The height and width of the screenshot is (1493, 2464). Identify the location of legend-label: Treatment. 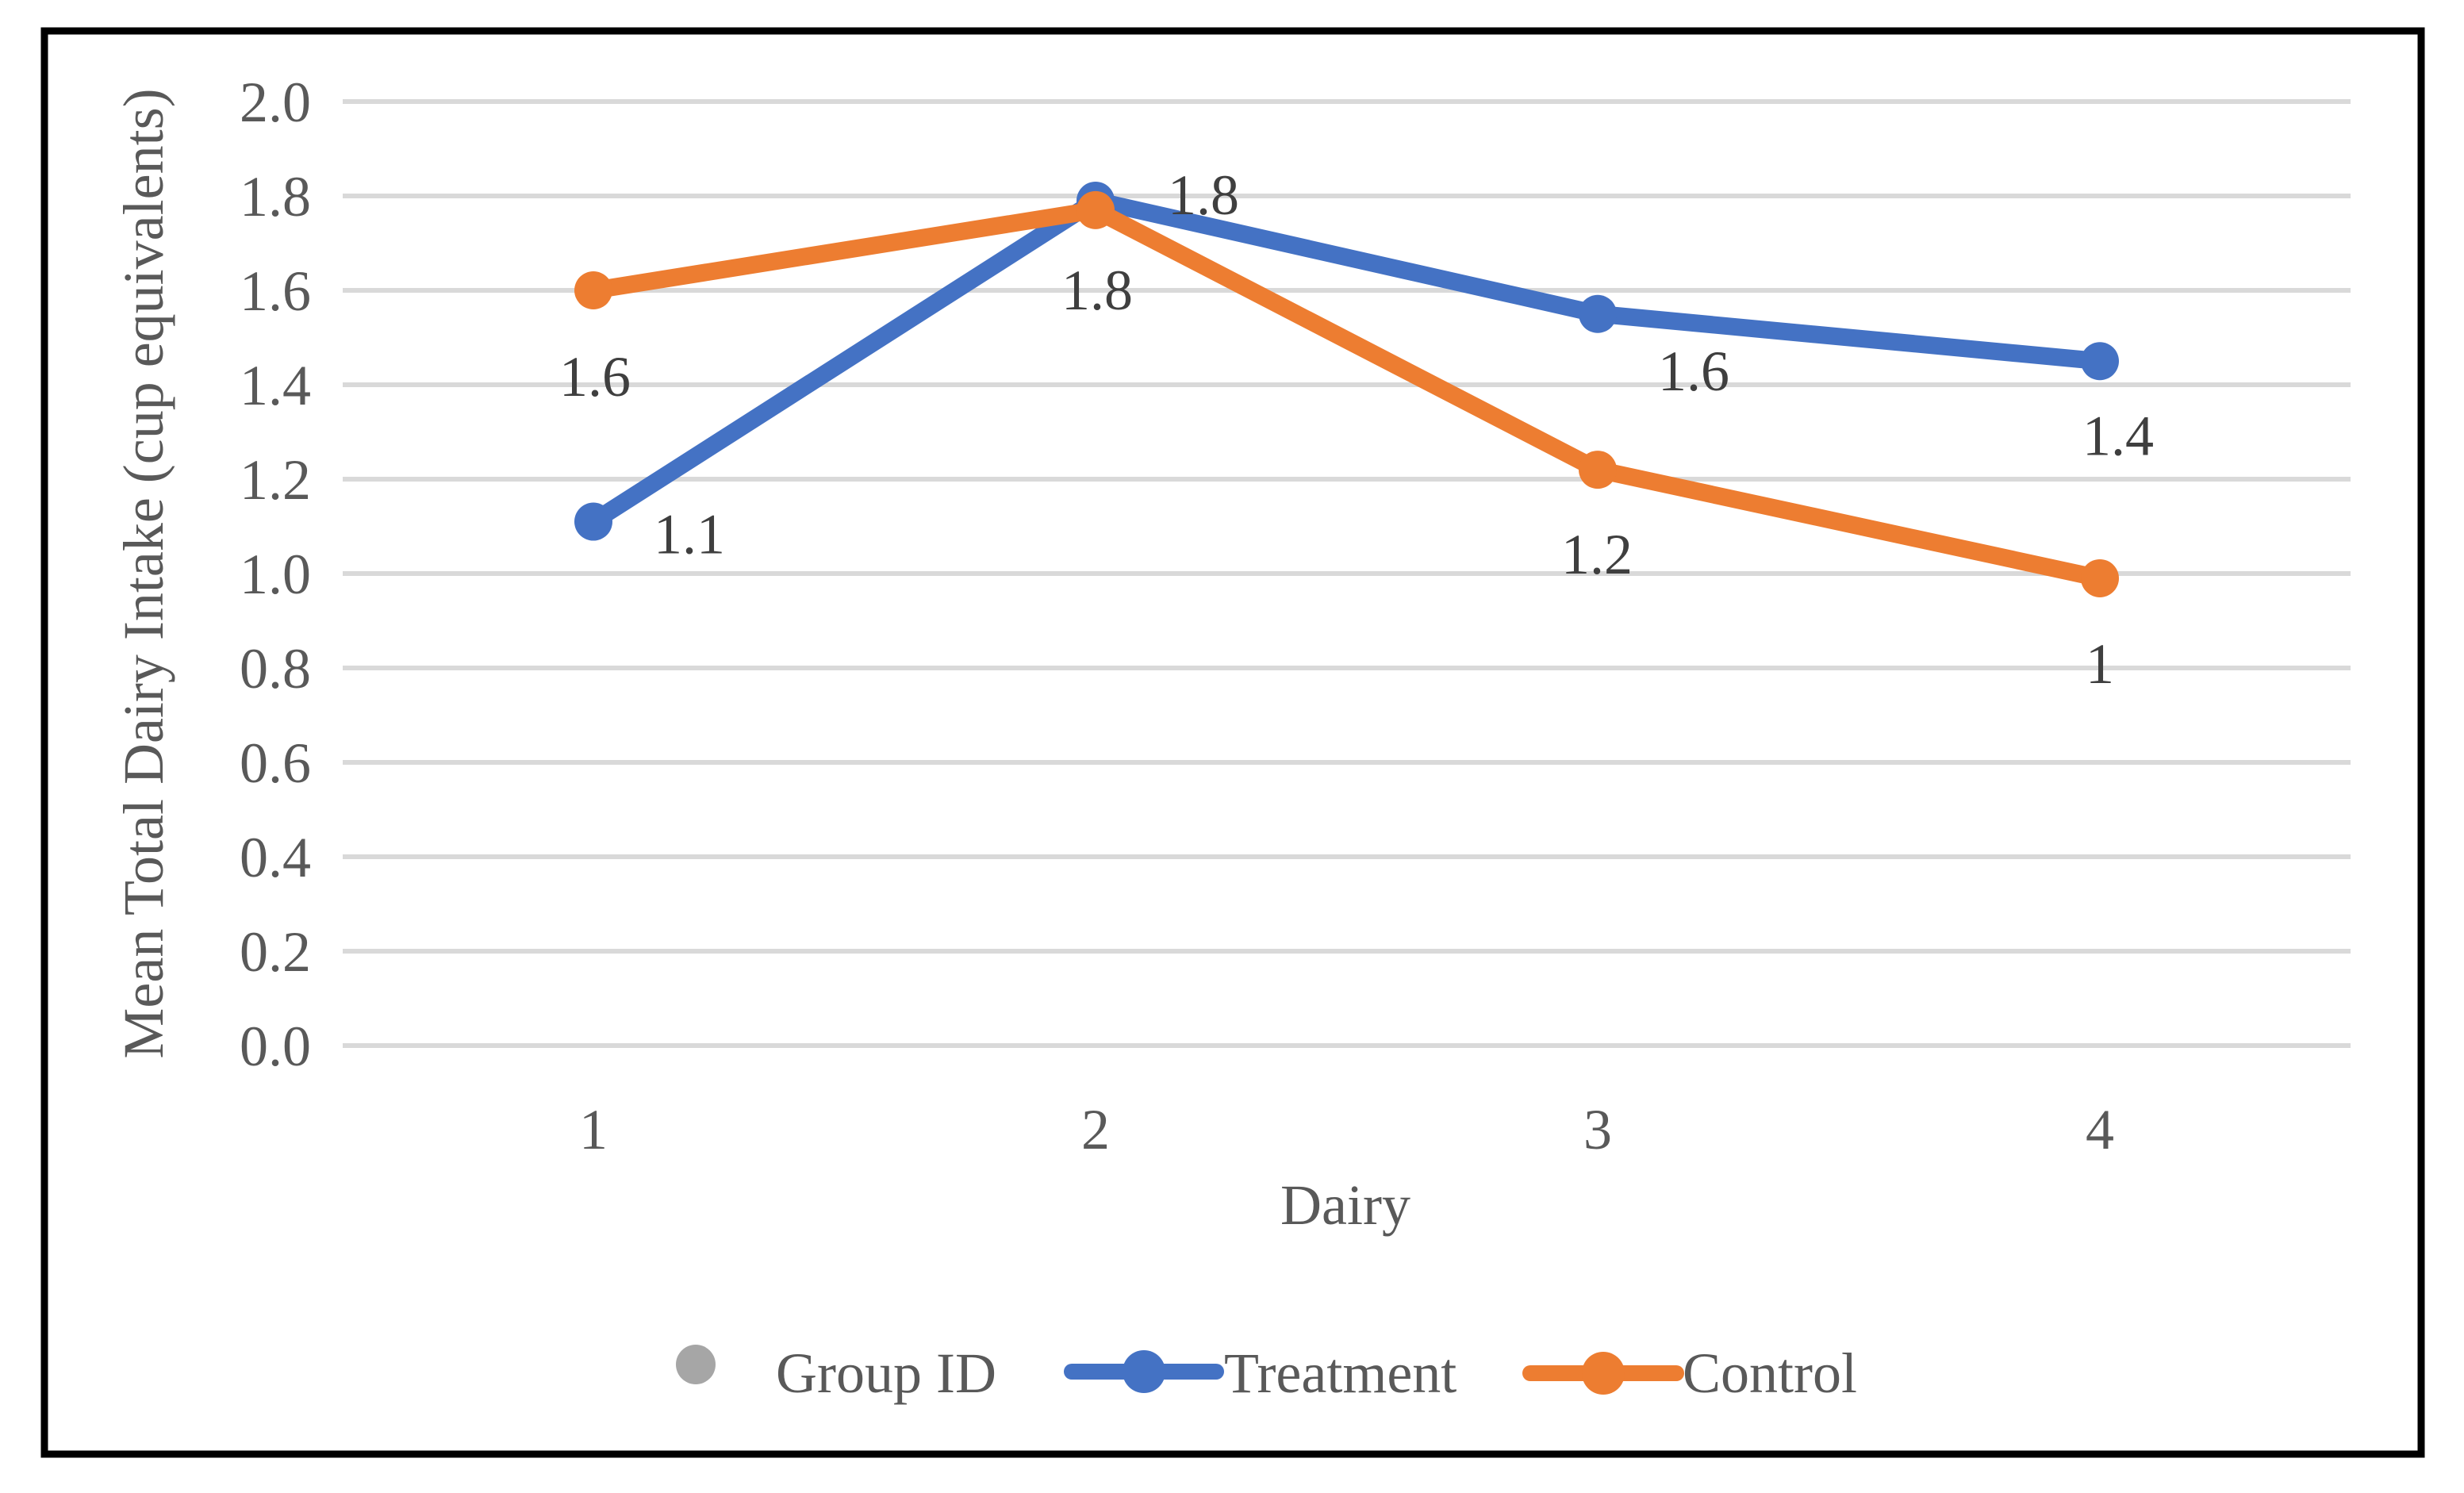
(1340, 1373).